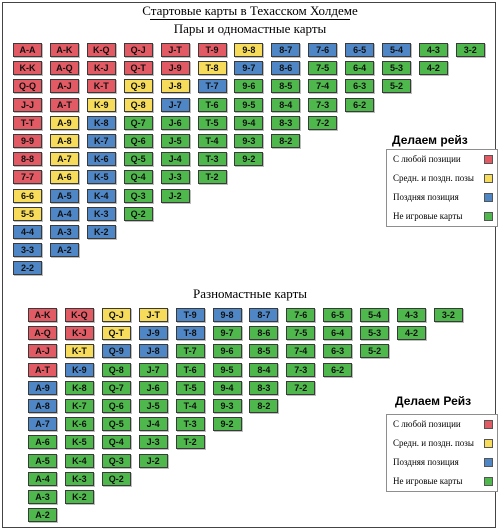  I want to click on offsuit-card-q-4: Q-4, so click(116, 442).